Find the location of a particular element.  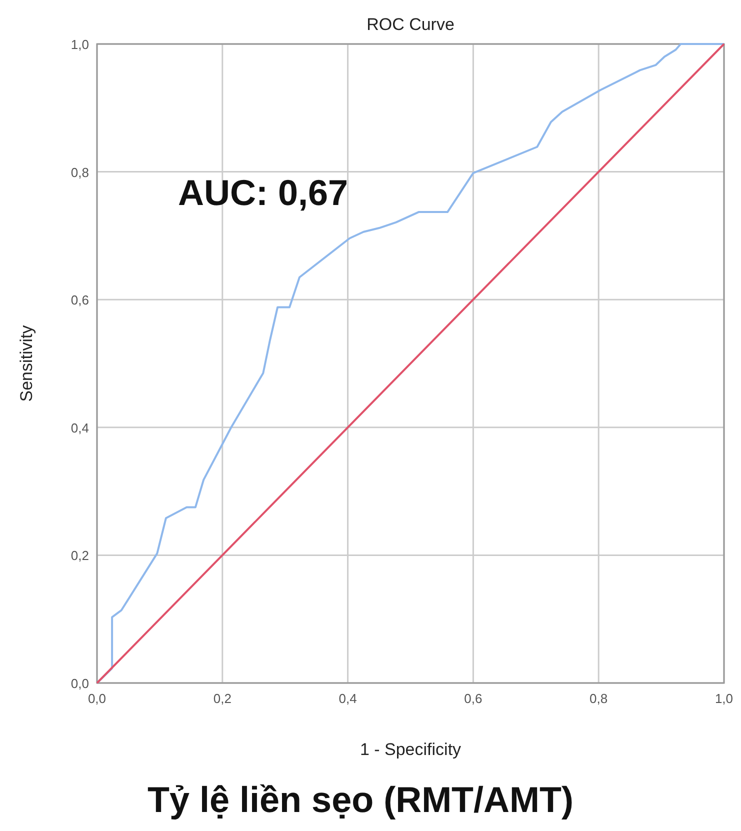

x-tick-label: 0,0 is located at coordinates (97, 698).